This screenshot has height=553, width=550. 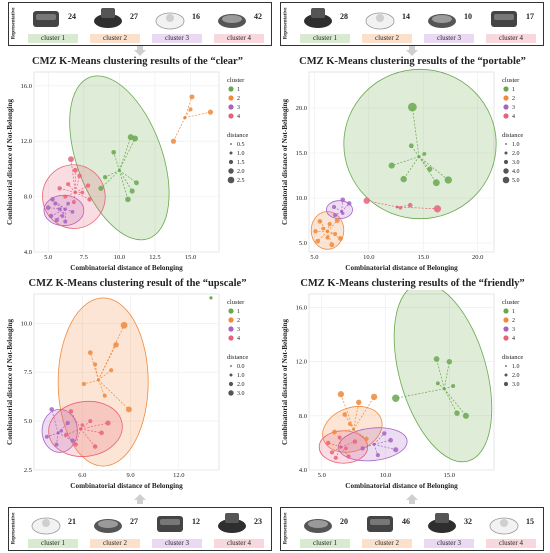 I want to click on x-axis-label: Combinatorial distance of Belonging, so click(x=401, y=486).